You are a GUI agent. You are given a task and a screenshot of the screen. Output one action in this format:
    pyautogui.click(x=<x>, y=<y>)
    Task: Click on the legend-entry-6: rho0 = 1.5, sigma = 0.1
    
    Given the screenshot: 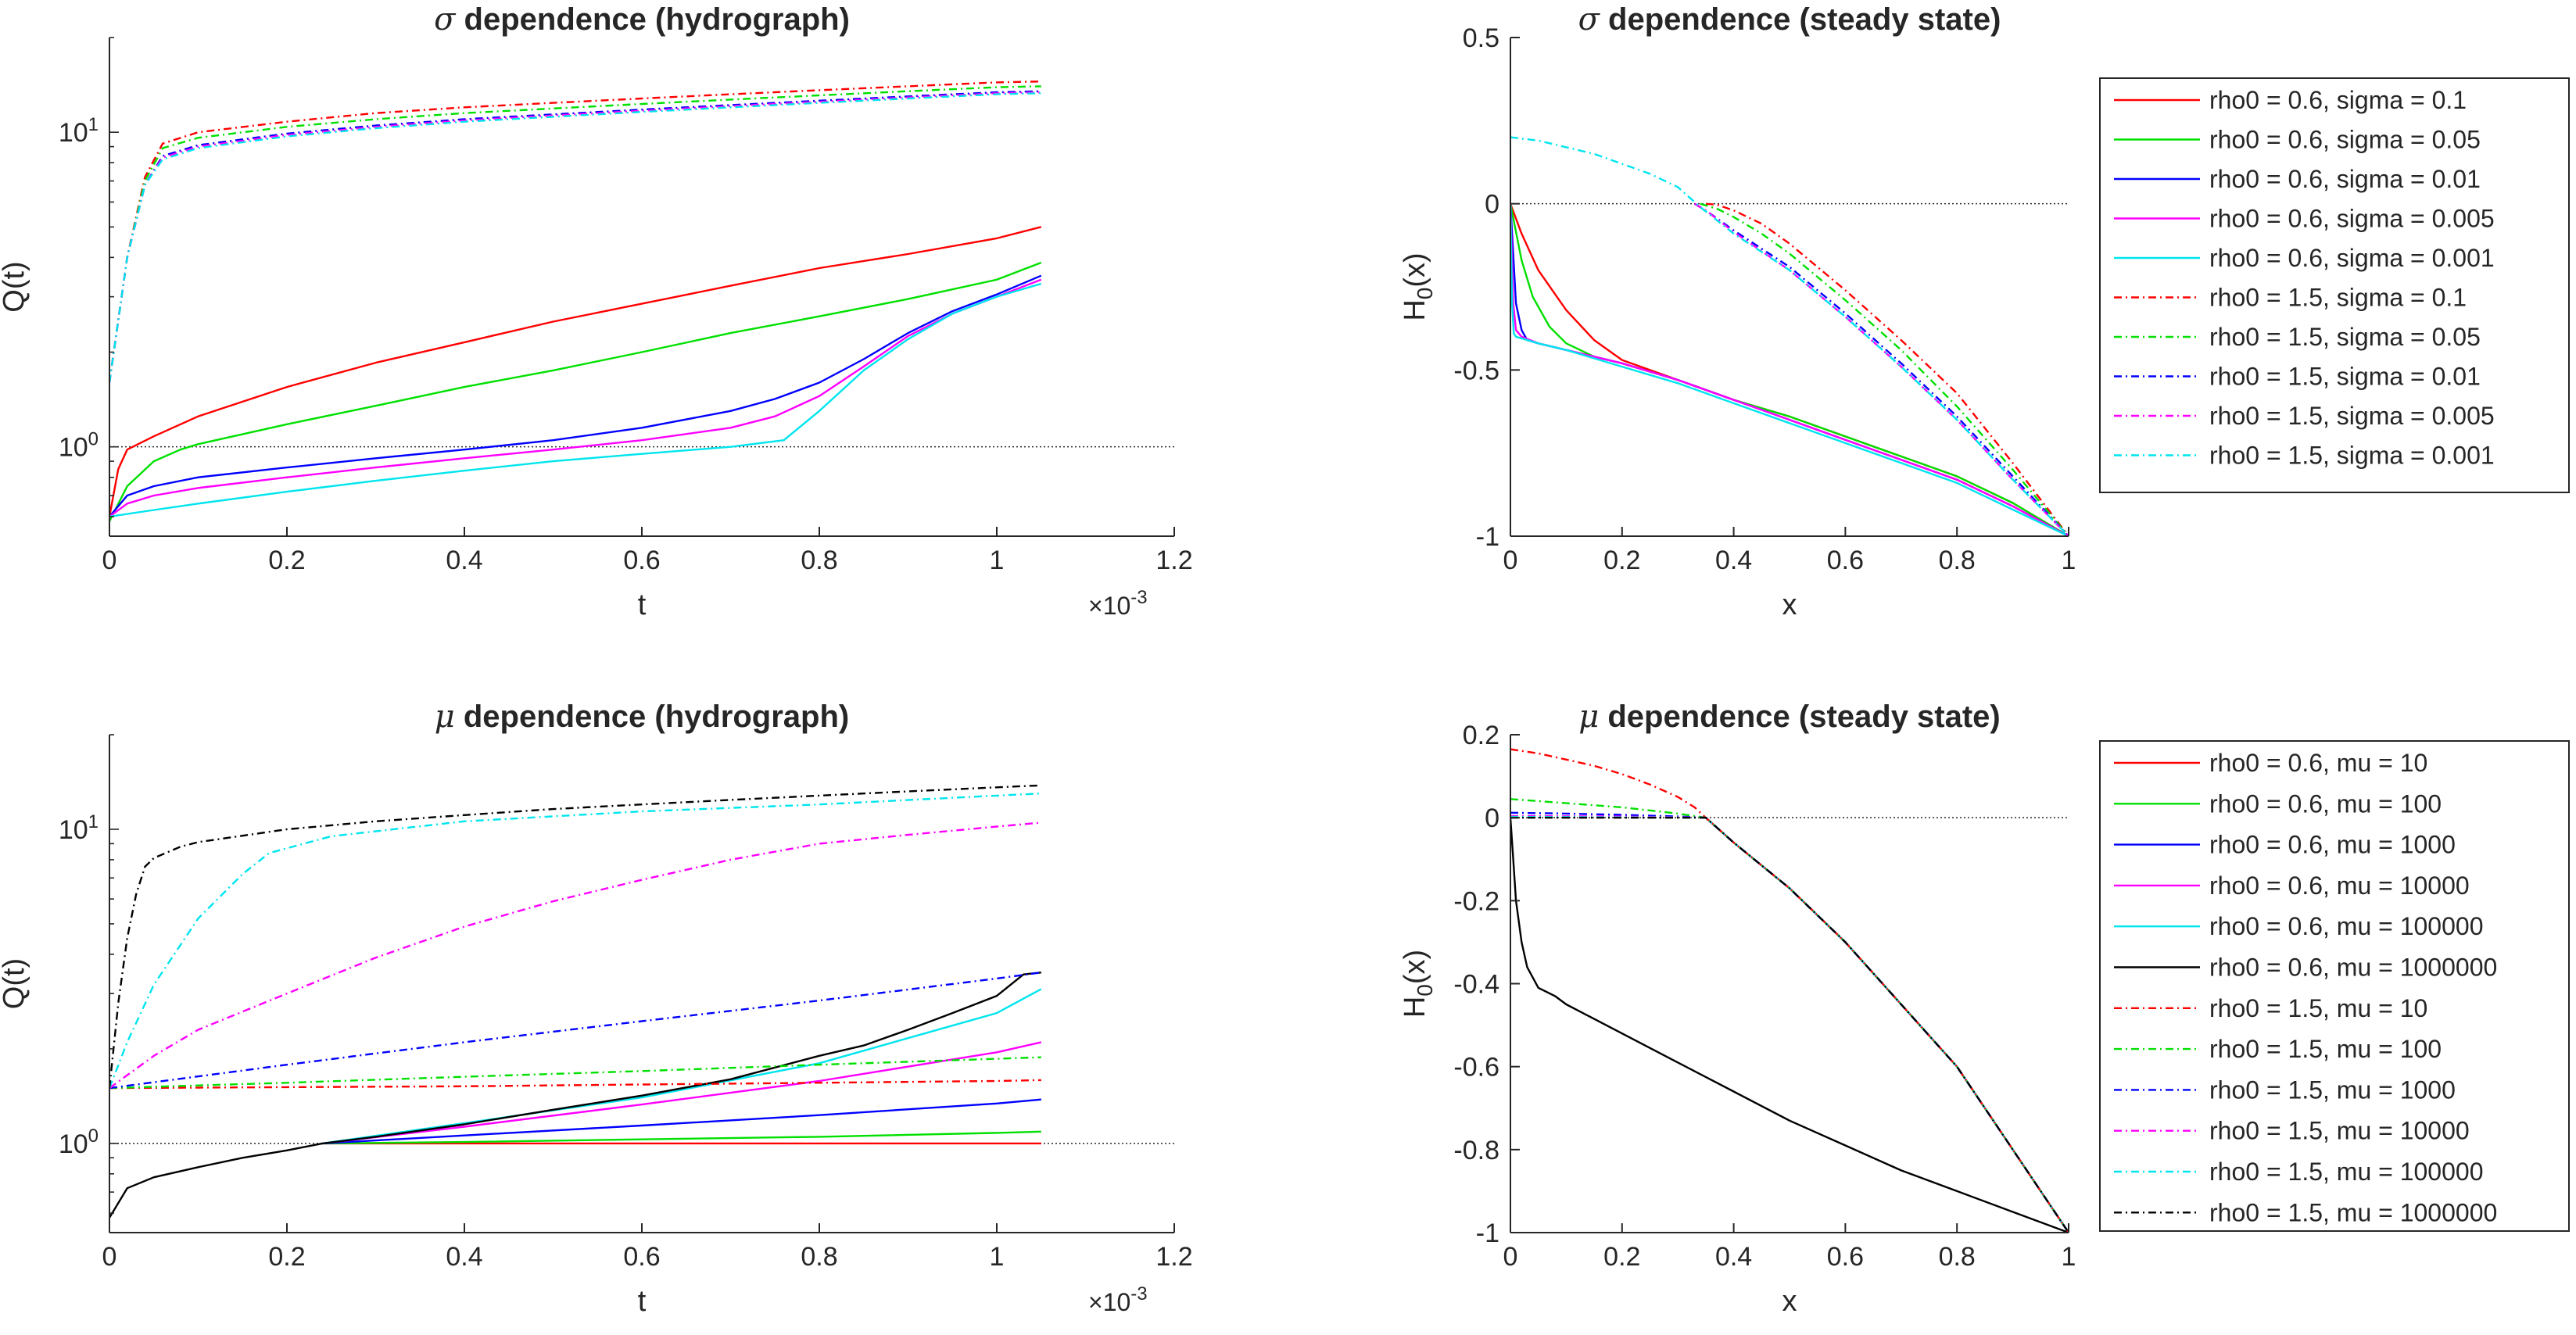 What is the action you would take?
    pyautogui.click(x=2338, y=298)
    